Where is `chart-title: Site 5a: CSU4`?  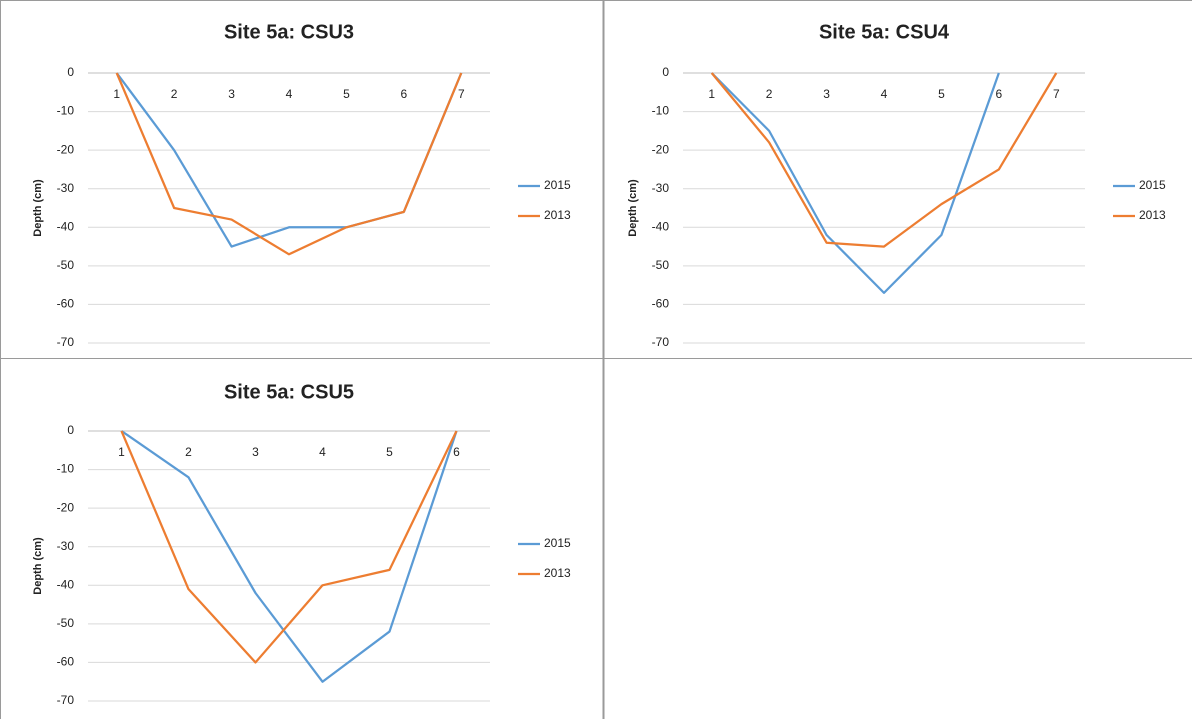 chart-title: Site 5a: CSU4 is located at coordinates (884, 32).